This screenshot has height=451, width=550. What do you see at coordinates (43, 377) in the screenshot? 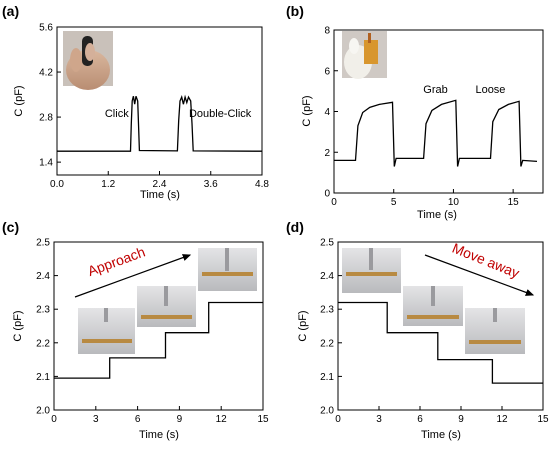
I see `y-tick-label-c: 2.1` at bounding box center [43, 377].